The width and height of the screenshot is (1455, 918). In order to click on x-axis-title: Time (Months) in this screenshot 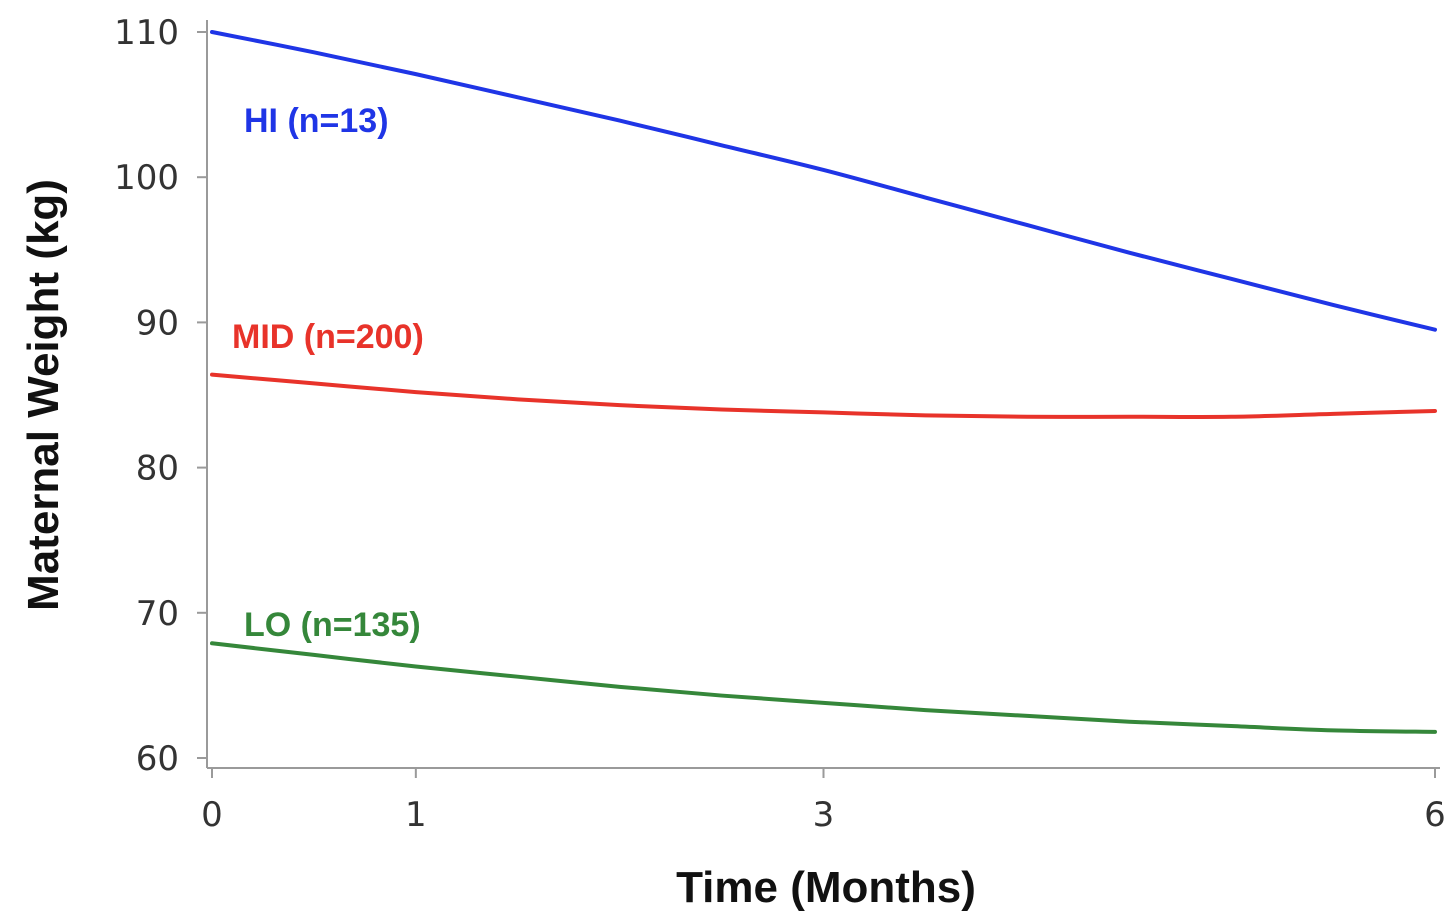, I will do `click(826, 887)`.